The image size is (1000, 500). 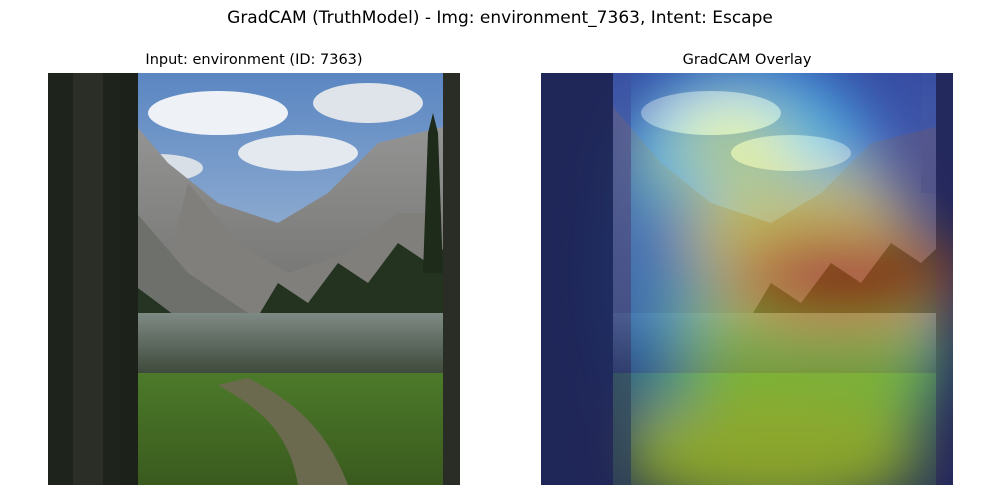 What do you see at coordinates (747, 60) in the screenshot?
I see `gradcam-panel-title: GradCAM Overlay` at bounding box center [747, 60].